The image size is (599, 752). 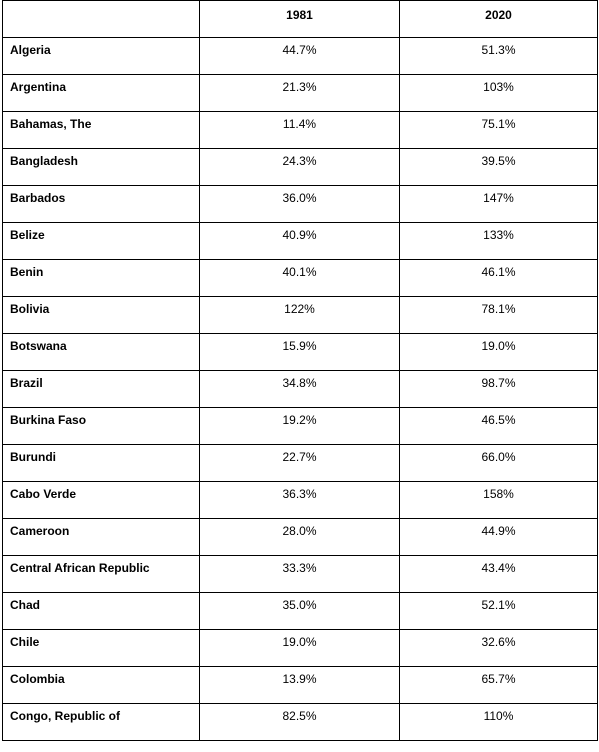 I want to click on country-cell: Bolivia, so click(x=101, y=315).